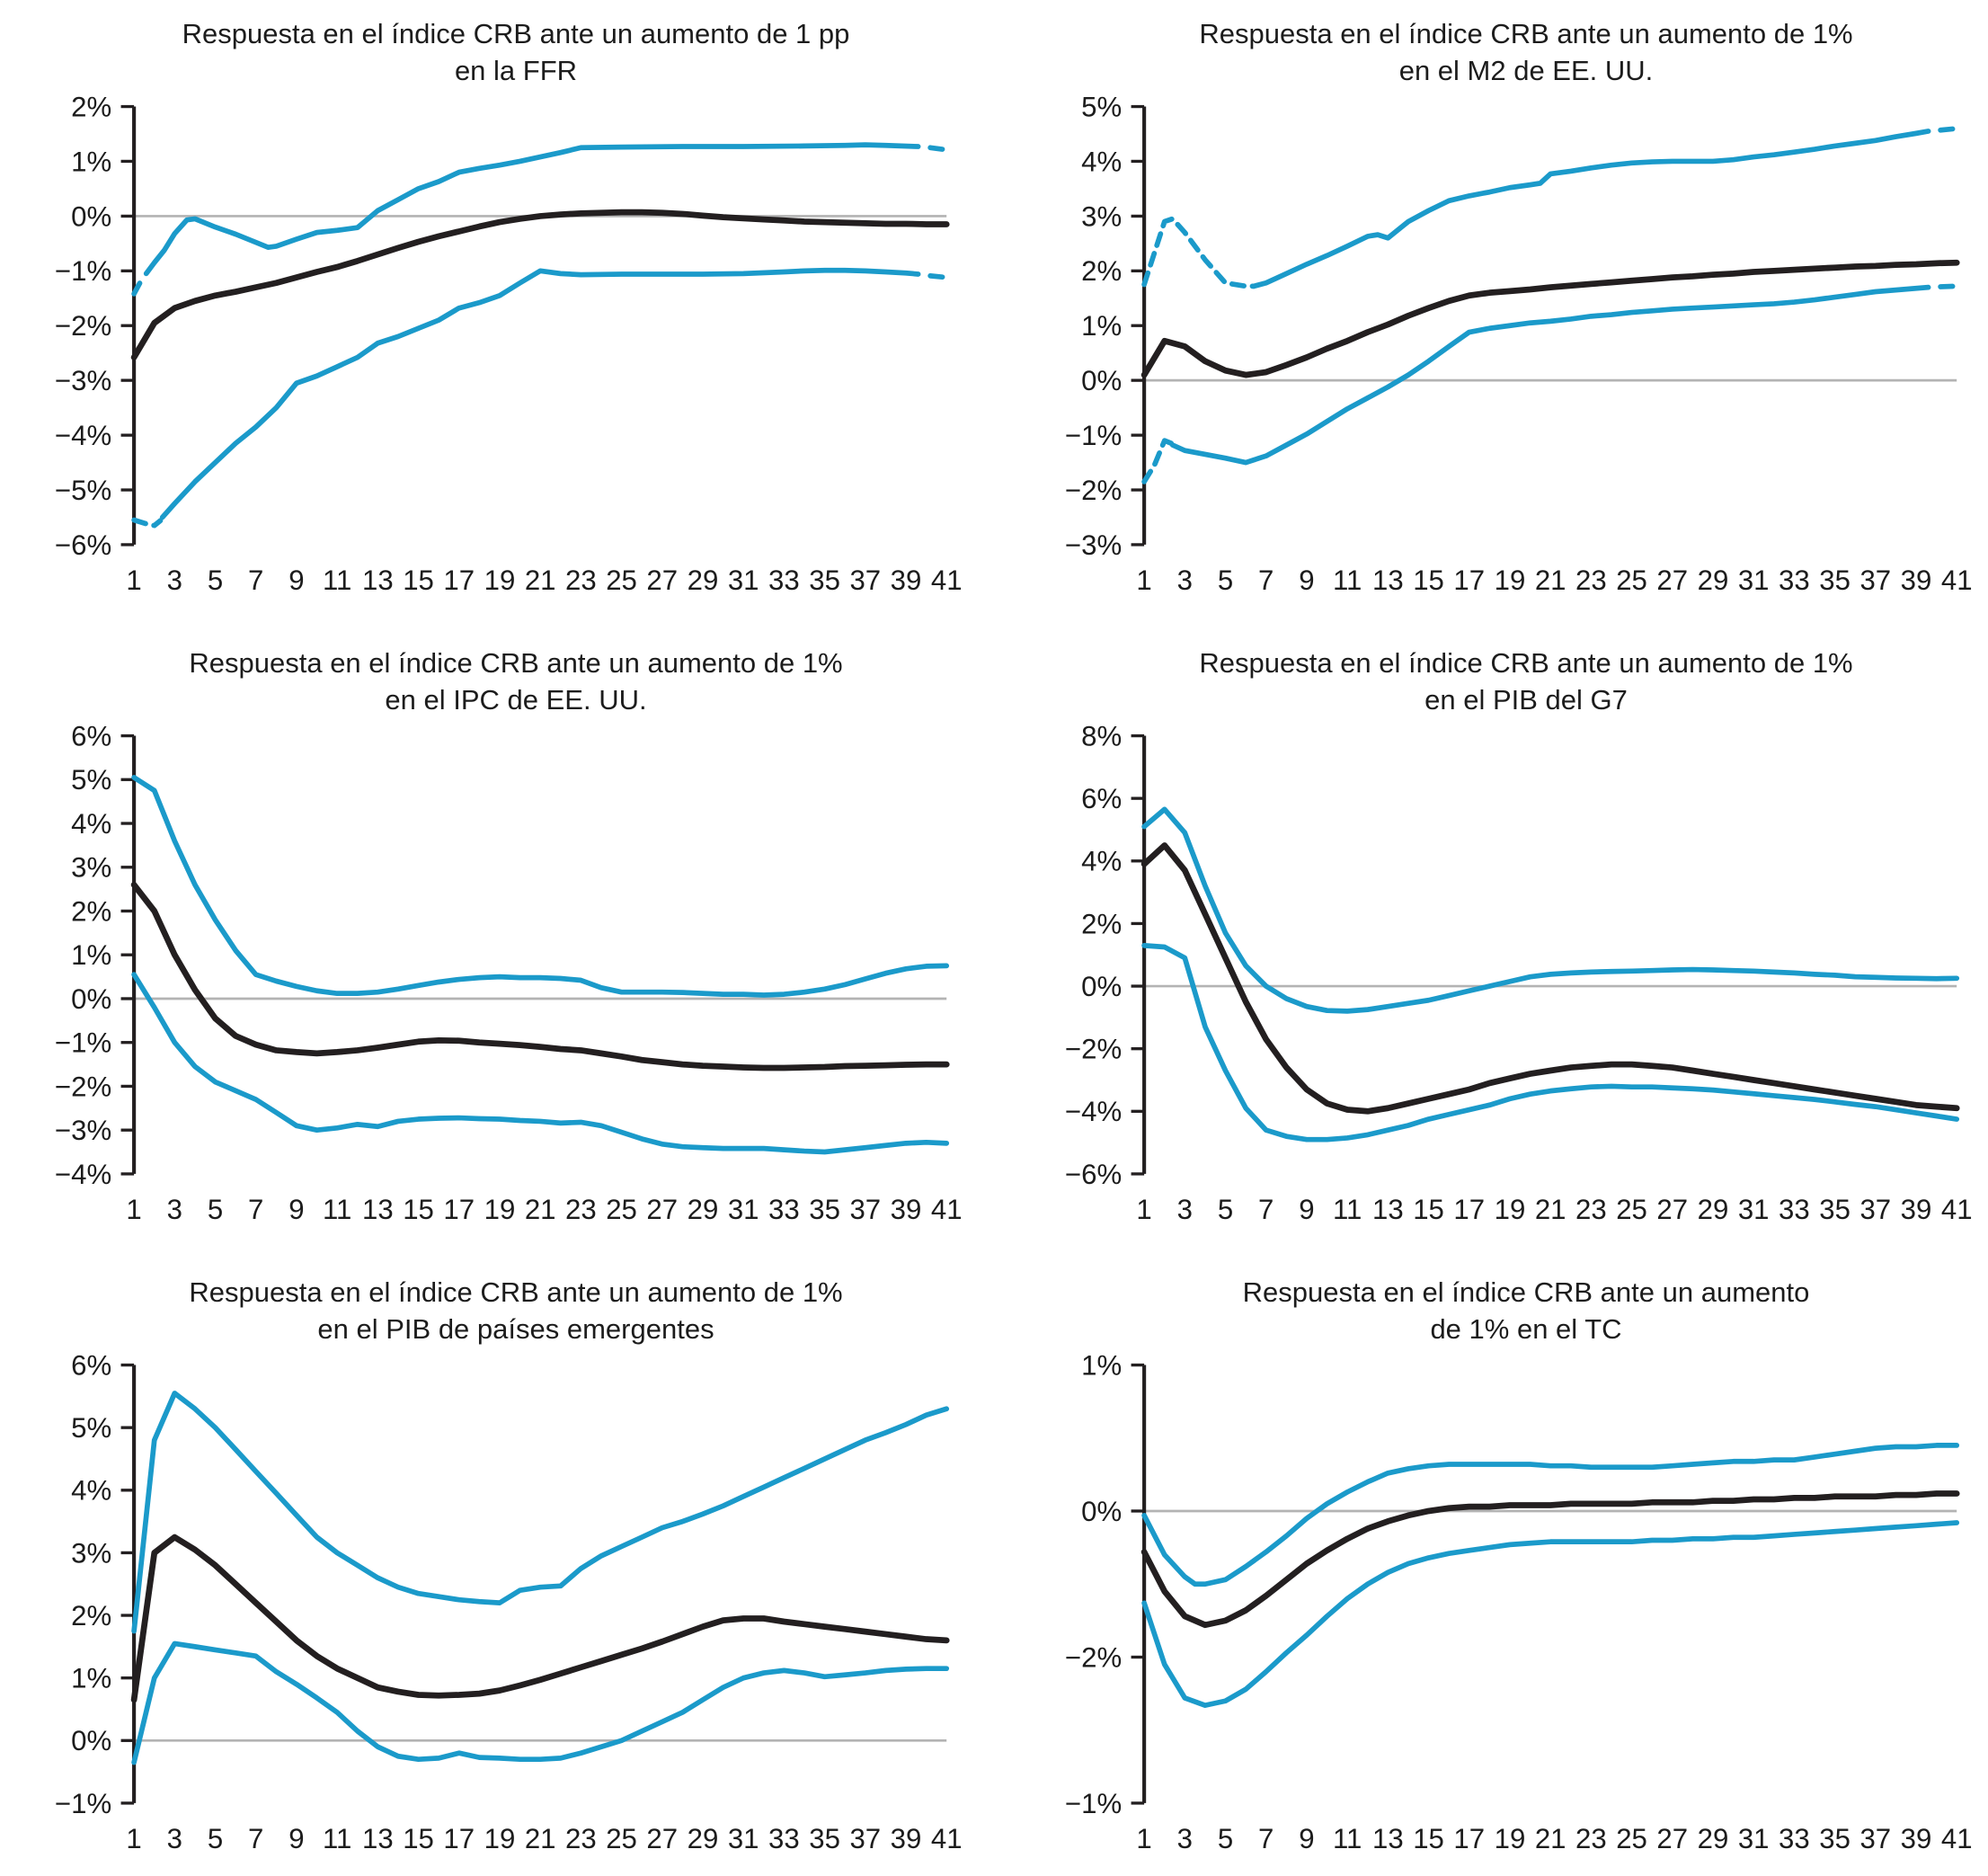 This screenshot has height=1876, width=1988. Describe the element at coordinates (91, 824) in the screenshot. I see `y-tick-label: 4%` at that location.